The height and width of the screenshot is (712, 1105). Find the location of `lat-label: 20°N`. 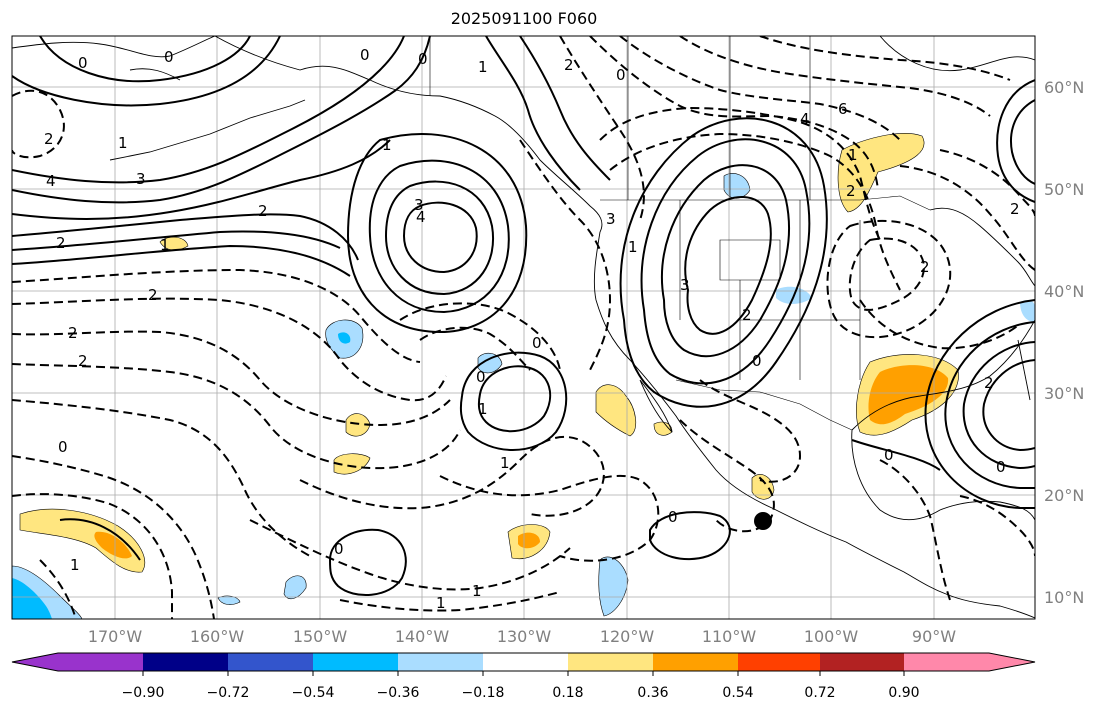

lat-label: 20°N is located at coordinates (1064, 495).